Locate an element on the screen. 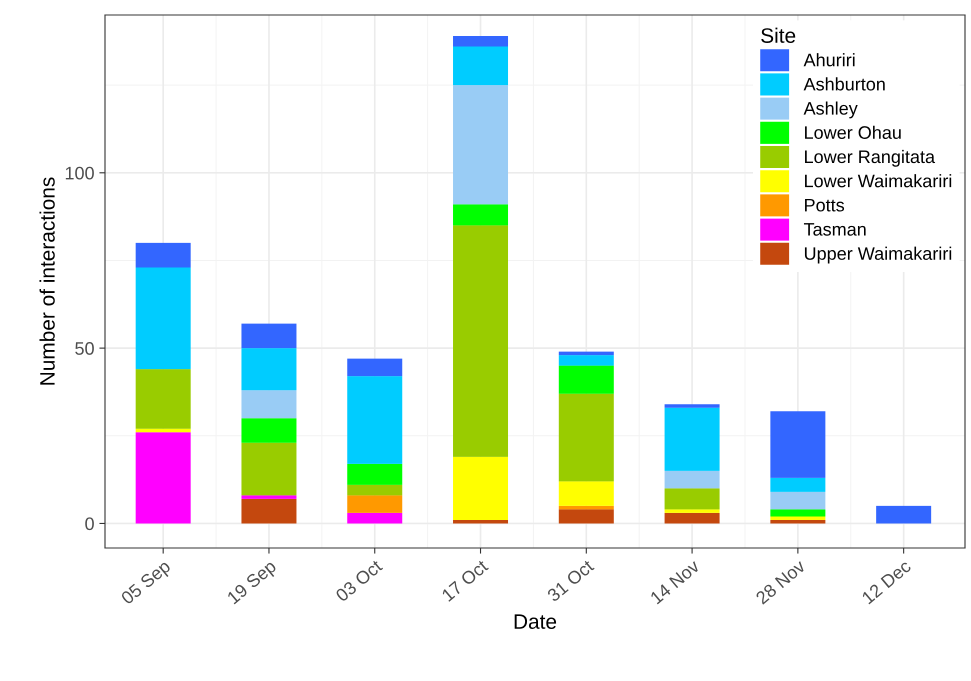 The image size is (971, 681). legend-label: Lower Rangitata is located at coordinates (870, 158).